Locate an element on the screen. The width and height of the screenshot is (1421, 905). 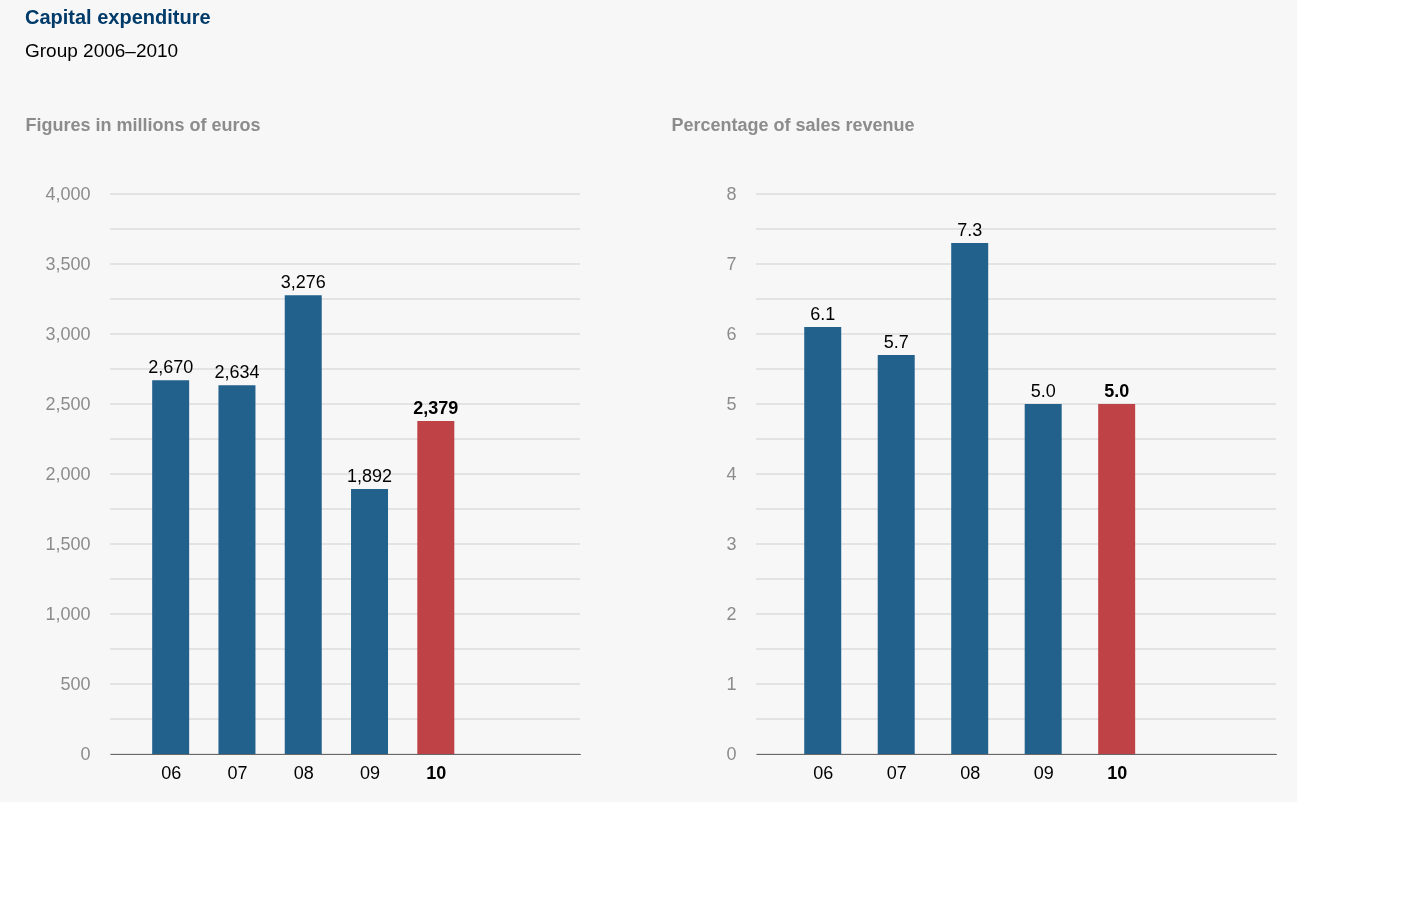
y-tick-label: 1 is located at coordinates (731, 683).